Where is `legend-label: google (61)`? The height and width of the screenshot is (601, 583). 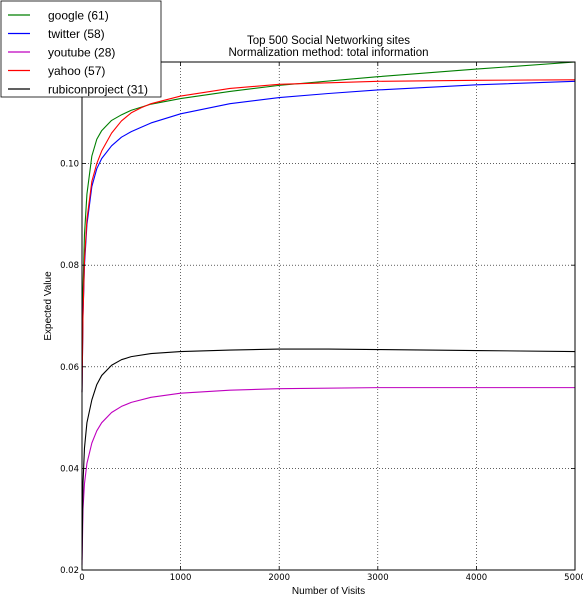 legend-label: google (61) is located at coordinates (78, 16).